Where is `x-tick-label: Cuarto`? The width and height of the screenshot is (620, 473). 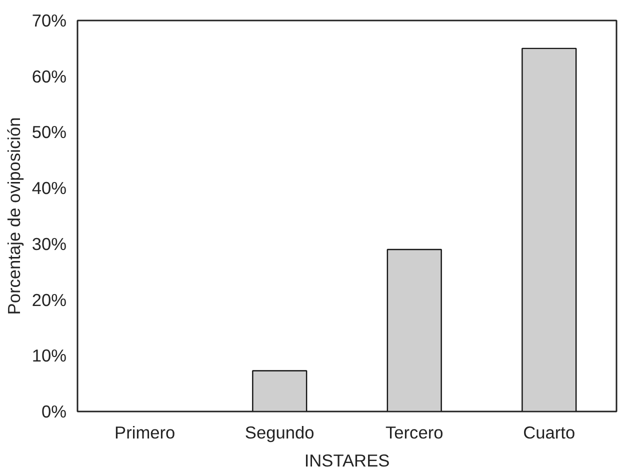 x-tick-label: Cuarto is located at coordinates (549, 432).